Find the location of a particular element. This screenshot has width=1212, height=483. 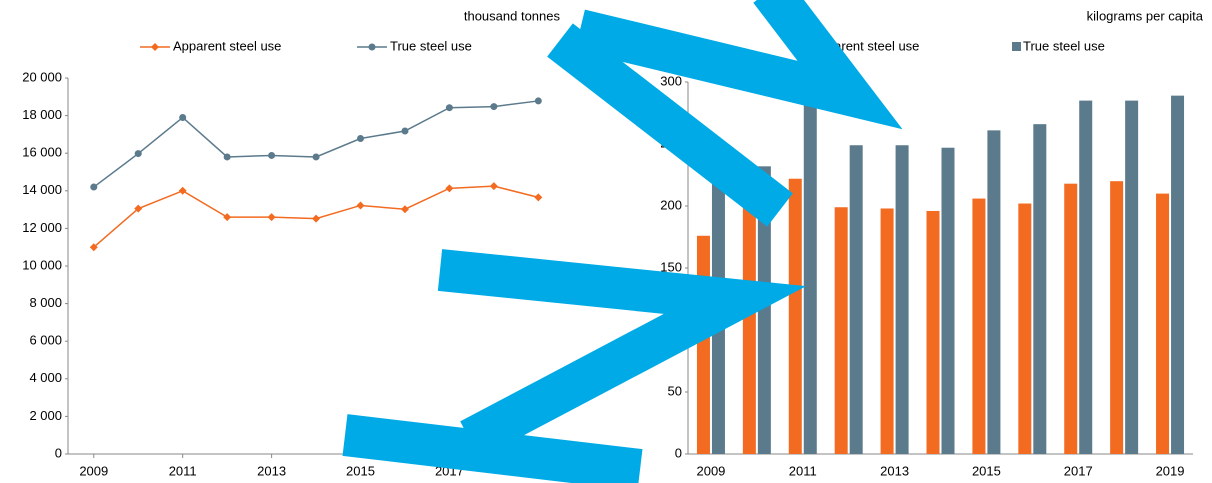

y-tick-label: 16 000 is located at coordinates (42, 152).